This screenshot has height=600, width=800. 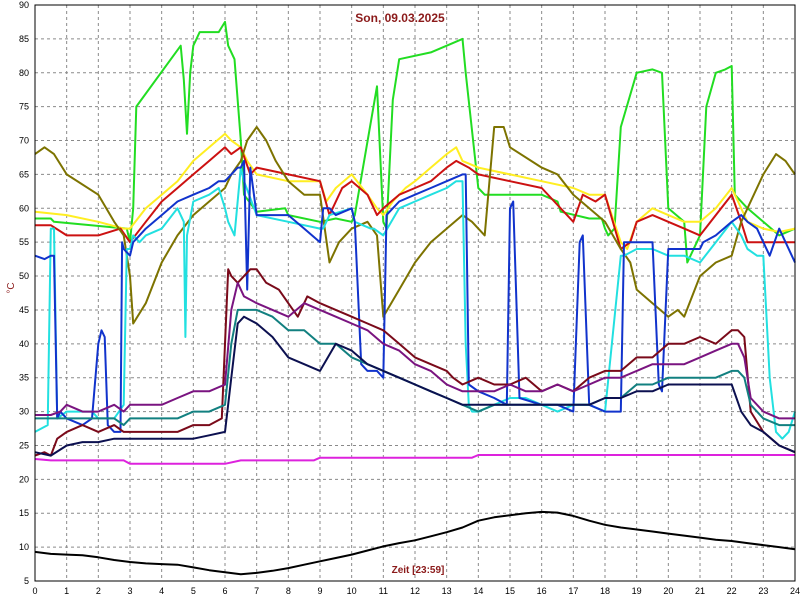 I want to click on x-tick-label: 7, so click(x=256, y=591).